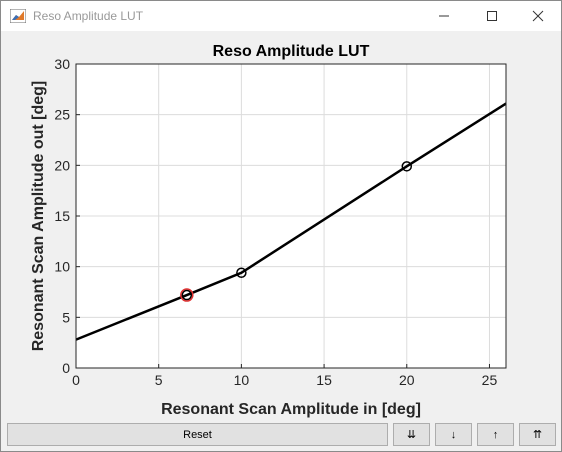 Image resolution: width=562 pixels, height=452 pixels. I want to click on close-button, so click(538, 16).